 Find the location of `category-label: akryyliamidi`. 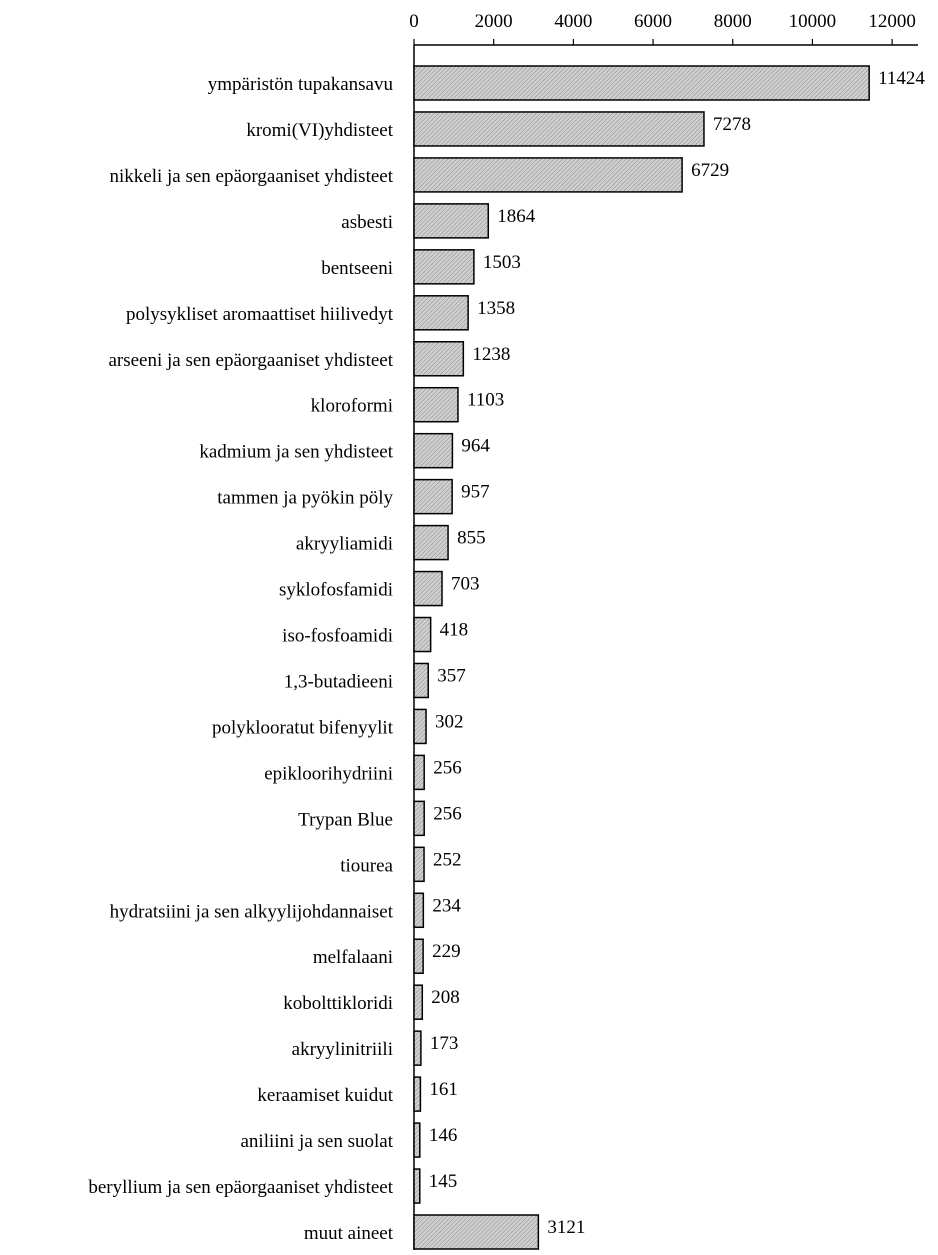

category-label: akryyliamidi is located at coordinates (344, 544).